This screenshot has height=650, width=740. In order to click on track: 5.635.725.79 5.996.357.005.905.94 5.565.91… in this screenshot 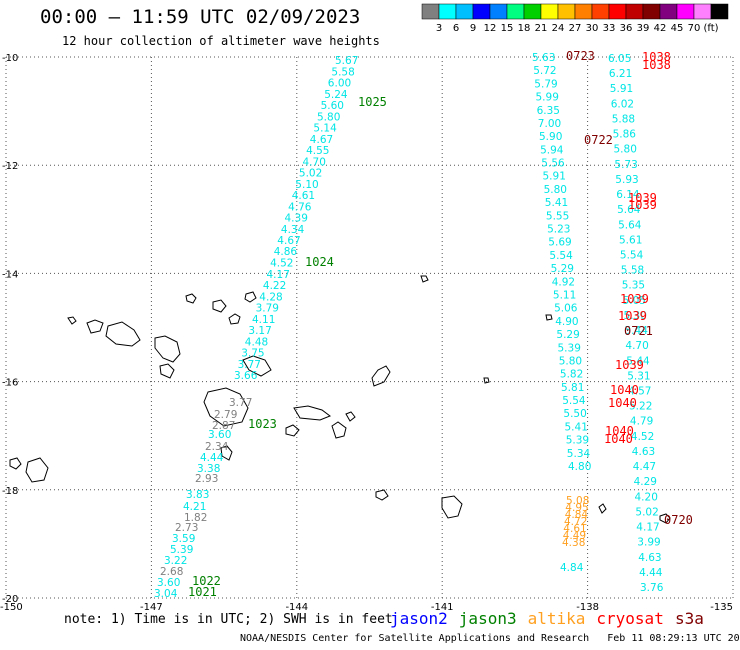, I will do `click(561, 262)`.